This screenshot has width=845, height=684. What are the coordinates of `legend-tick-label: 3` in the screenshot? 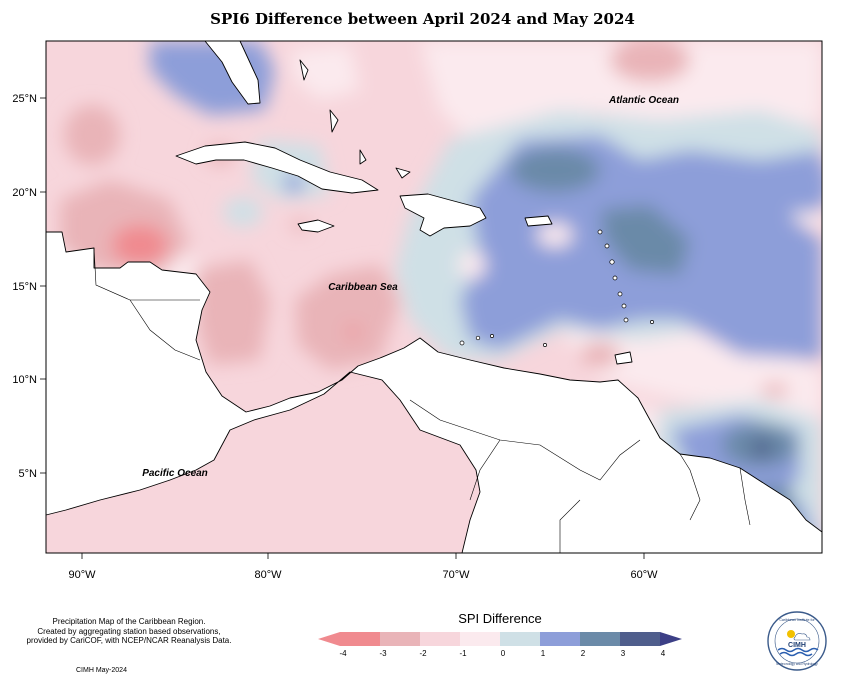 It's located at (623, 653).